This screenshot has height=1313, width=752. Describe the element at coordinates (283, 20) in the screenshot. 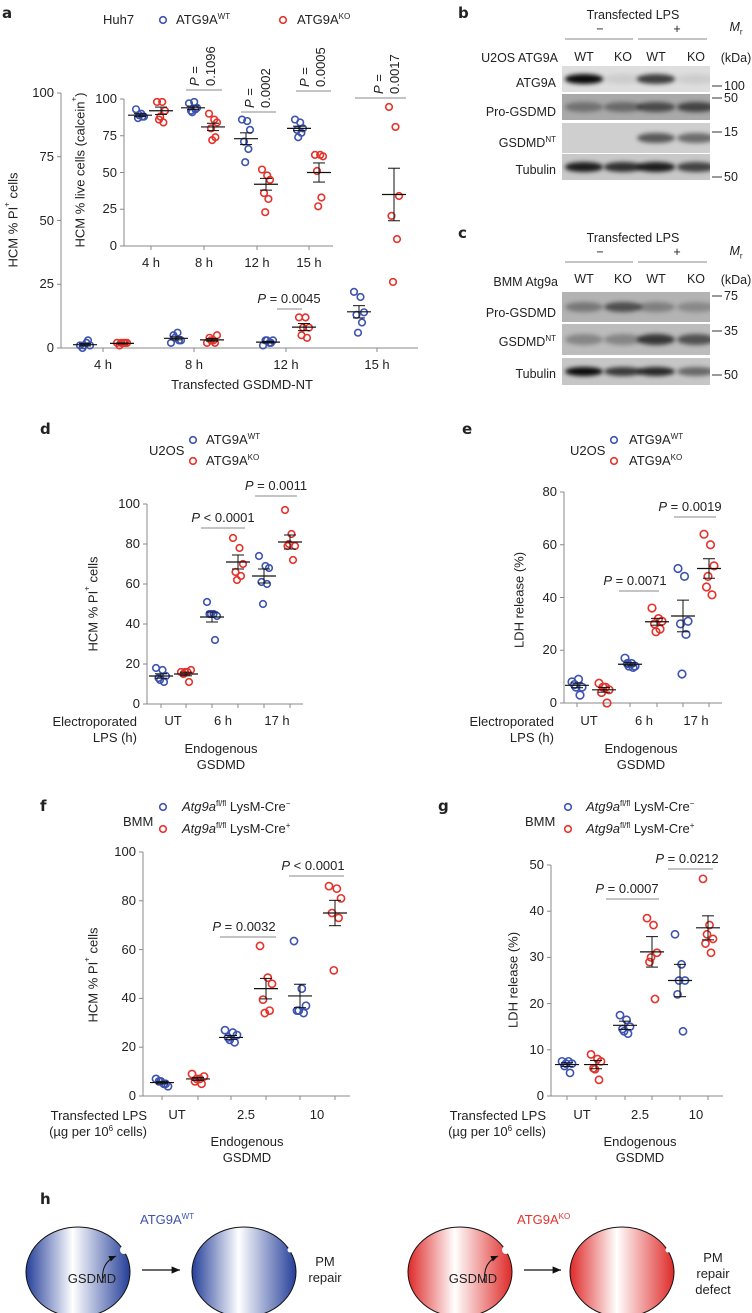

I see `a_main-legend-marker` at that location.